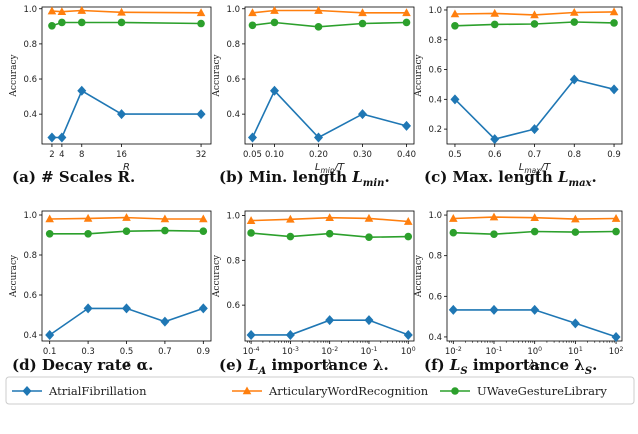 This screenshot has height=434, width=638. Describe the element at coordinates (575, 351) in the screenshot. I see `x-tick-label: 10¹` at that location.